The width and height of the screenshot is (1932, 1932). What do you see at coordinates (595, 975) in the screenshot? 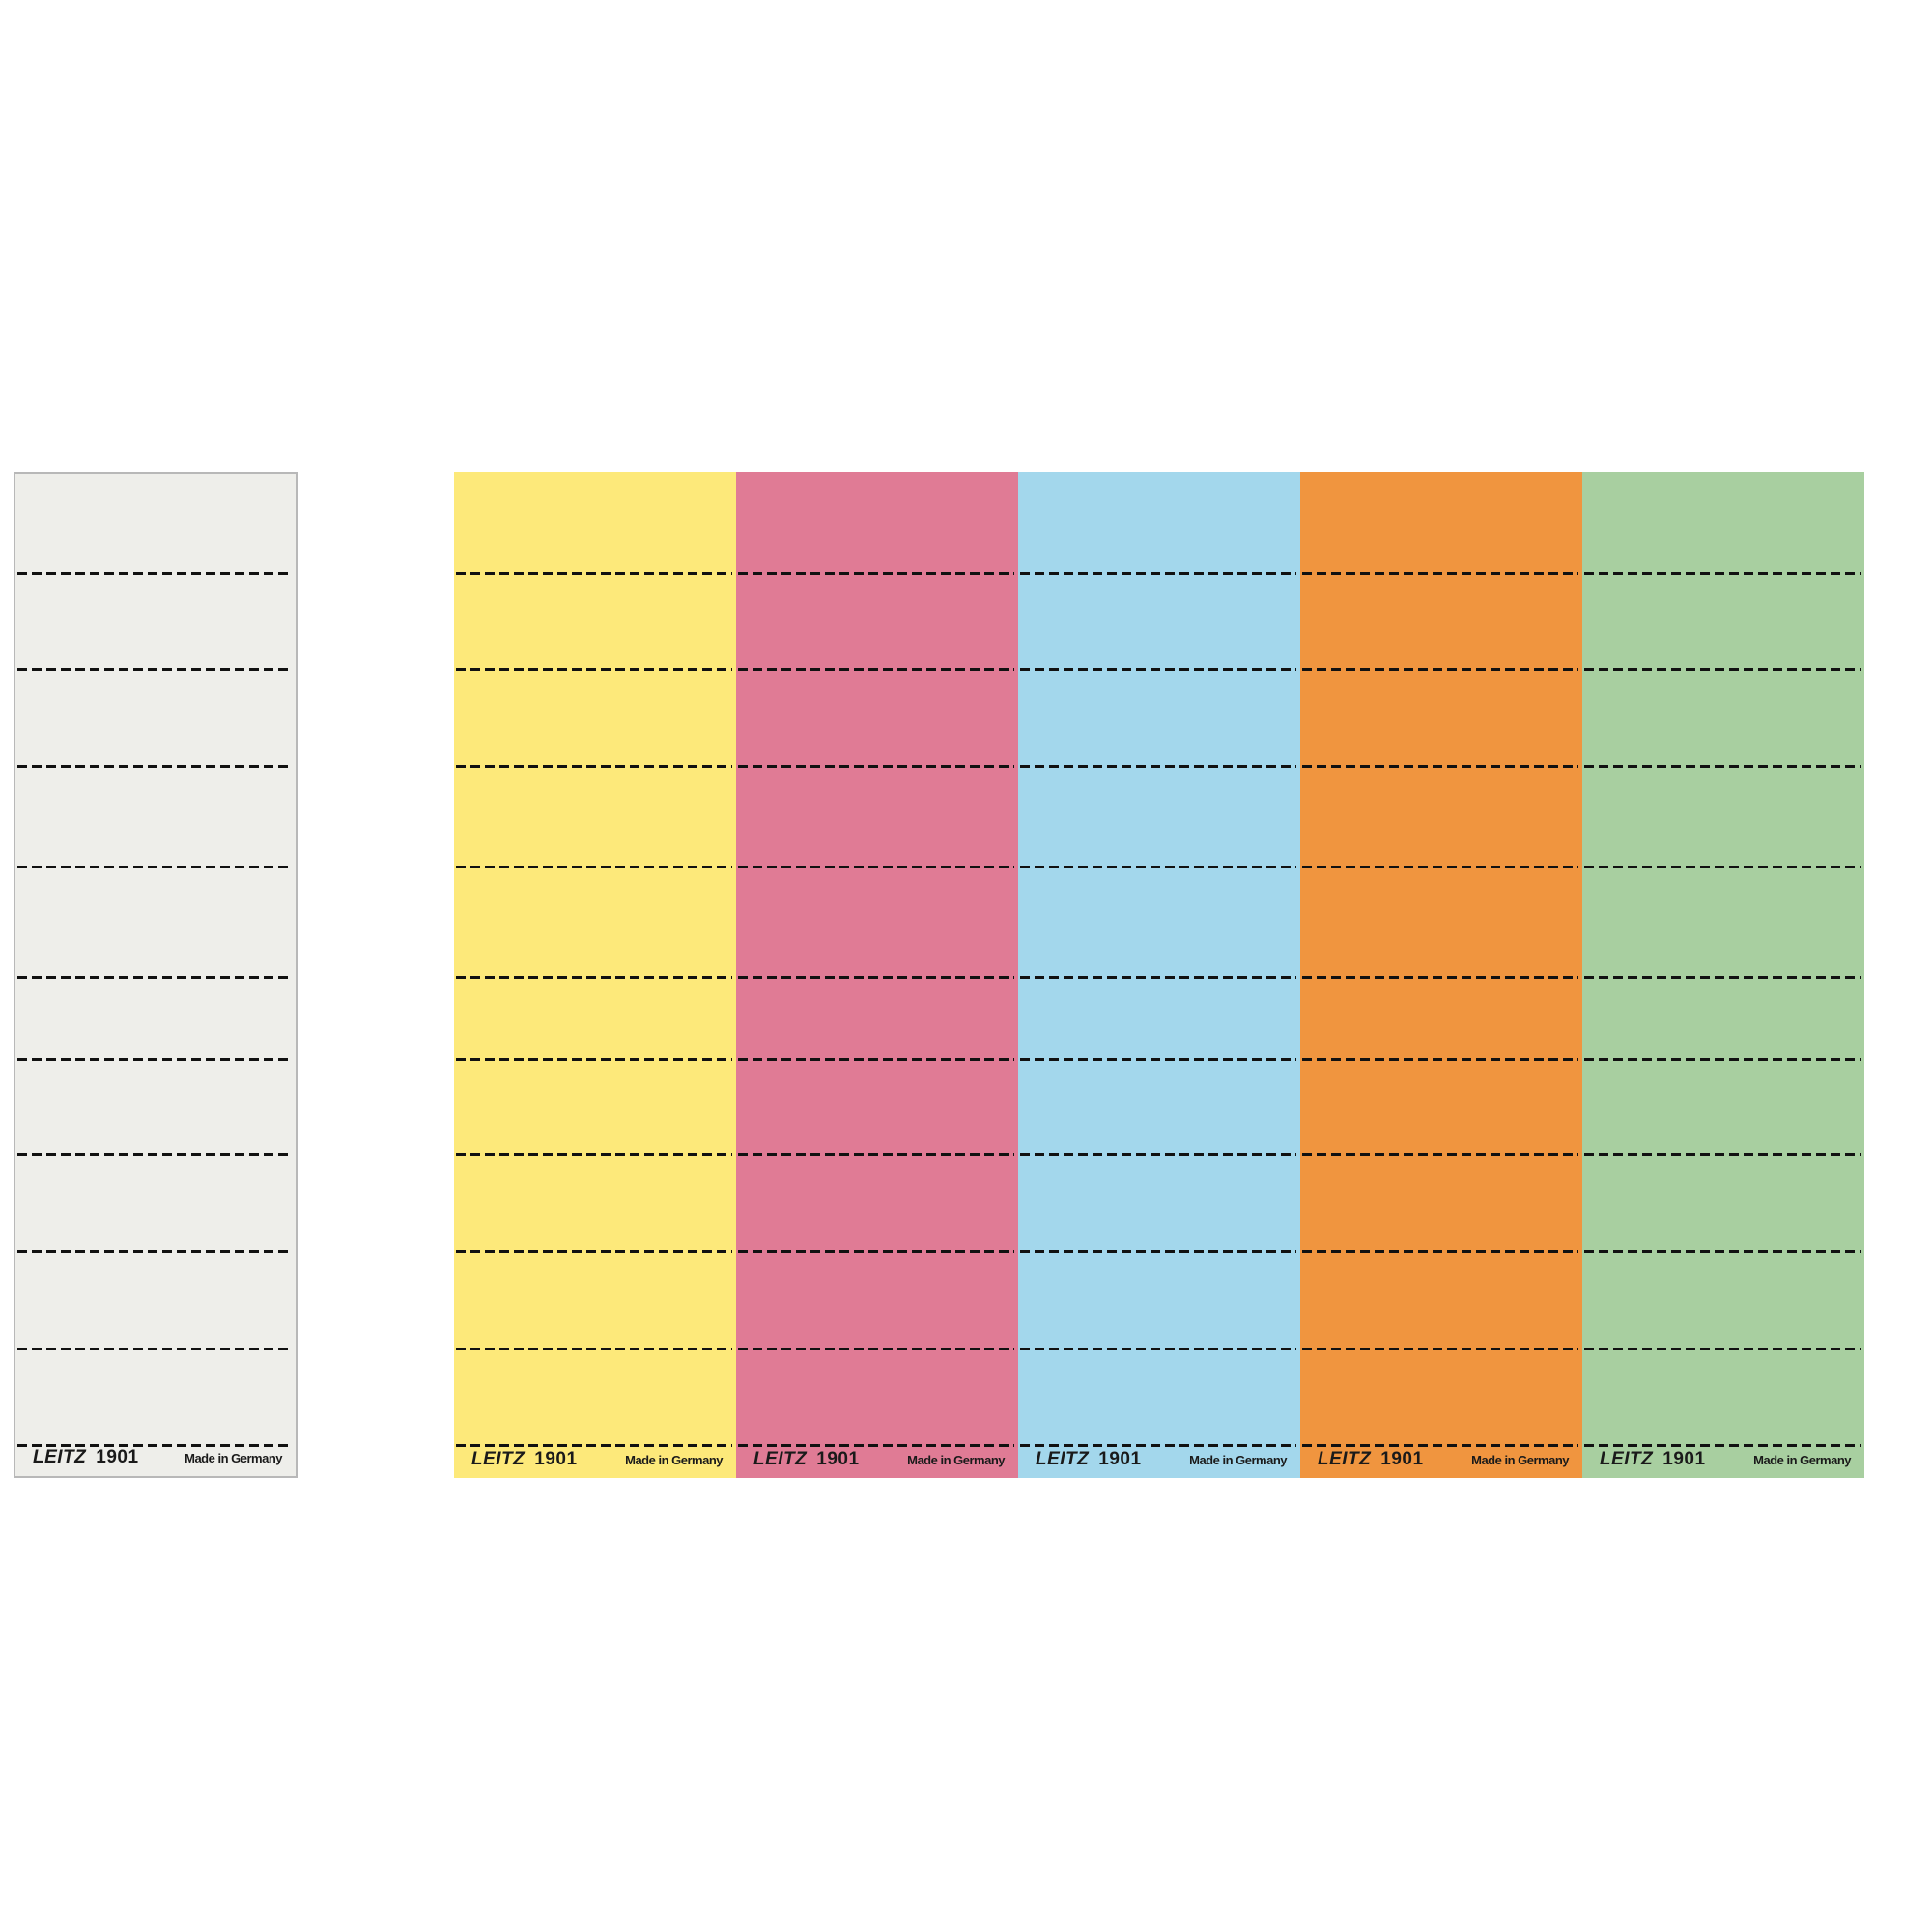
I see `label-strip-yellow: LEITZ 1901 Made in Germany` at bounding box center [595, 975].